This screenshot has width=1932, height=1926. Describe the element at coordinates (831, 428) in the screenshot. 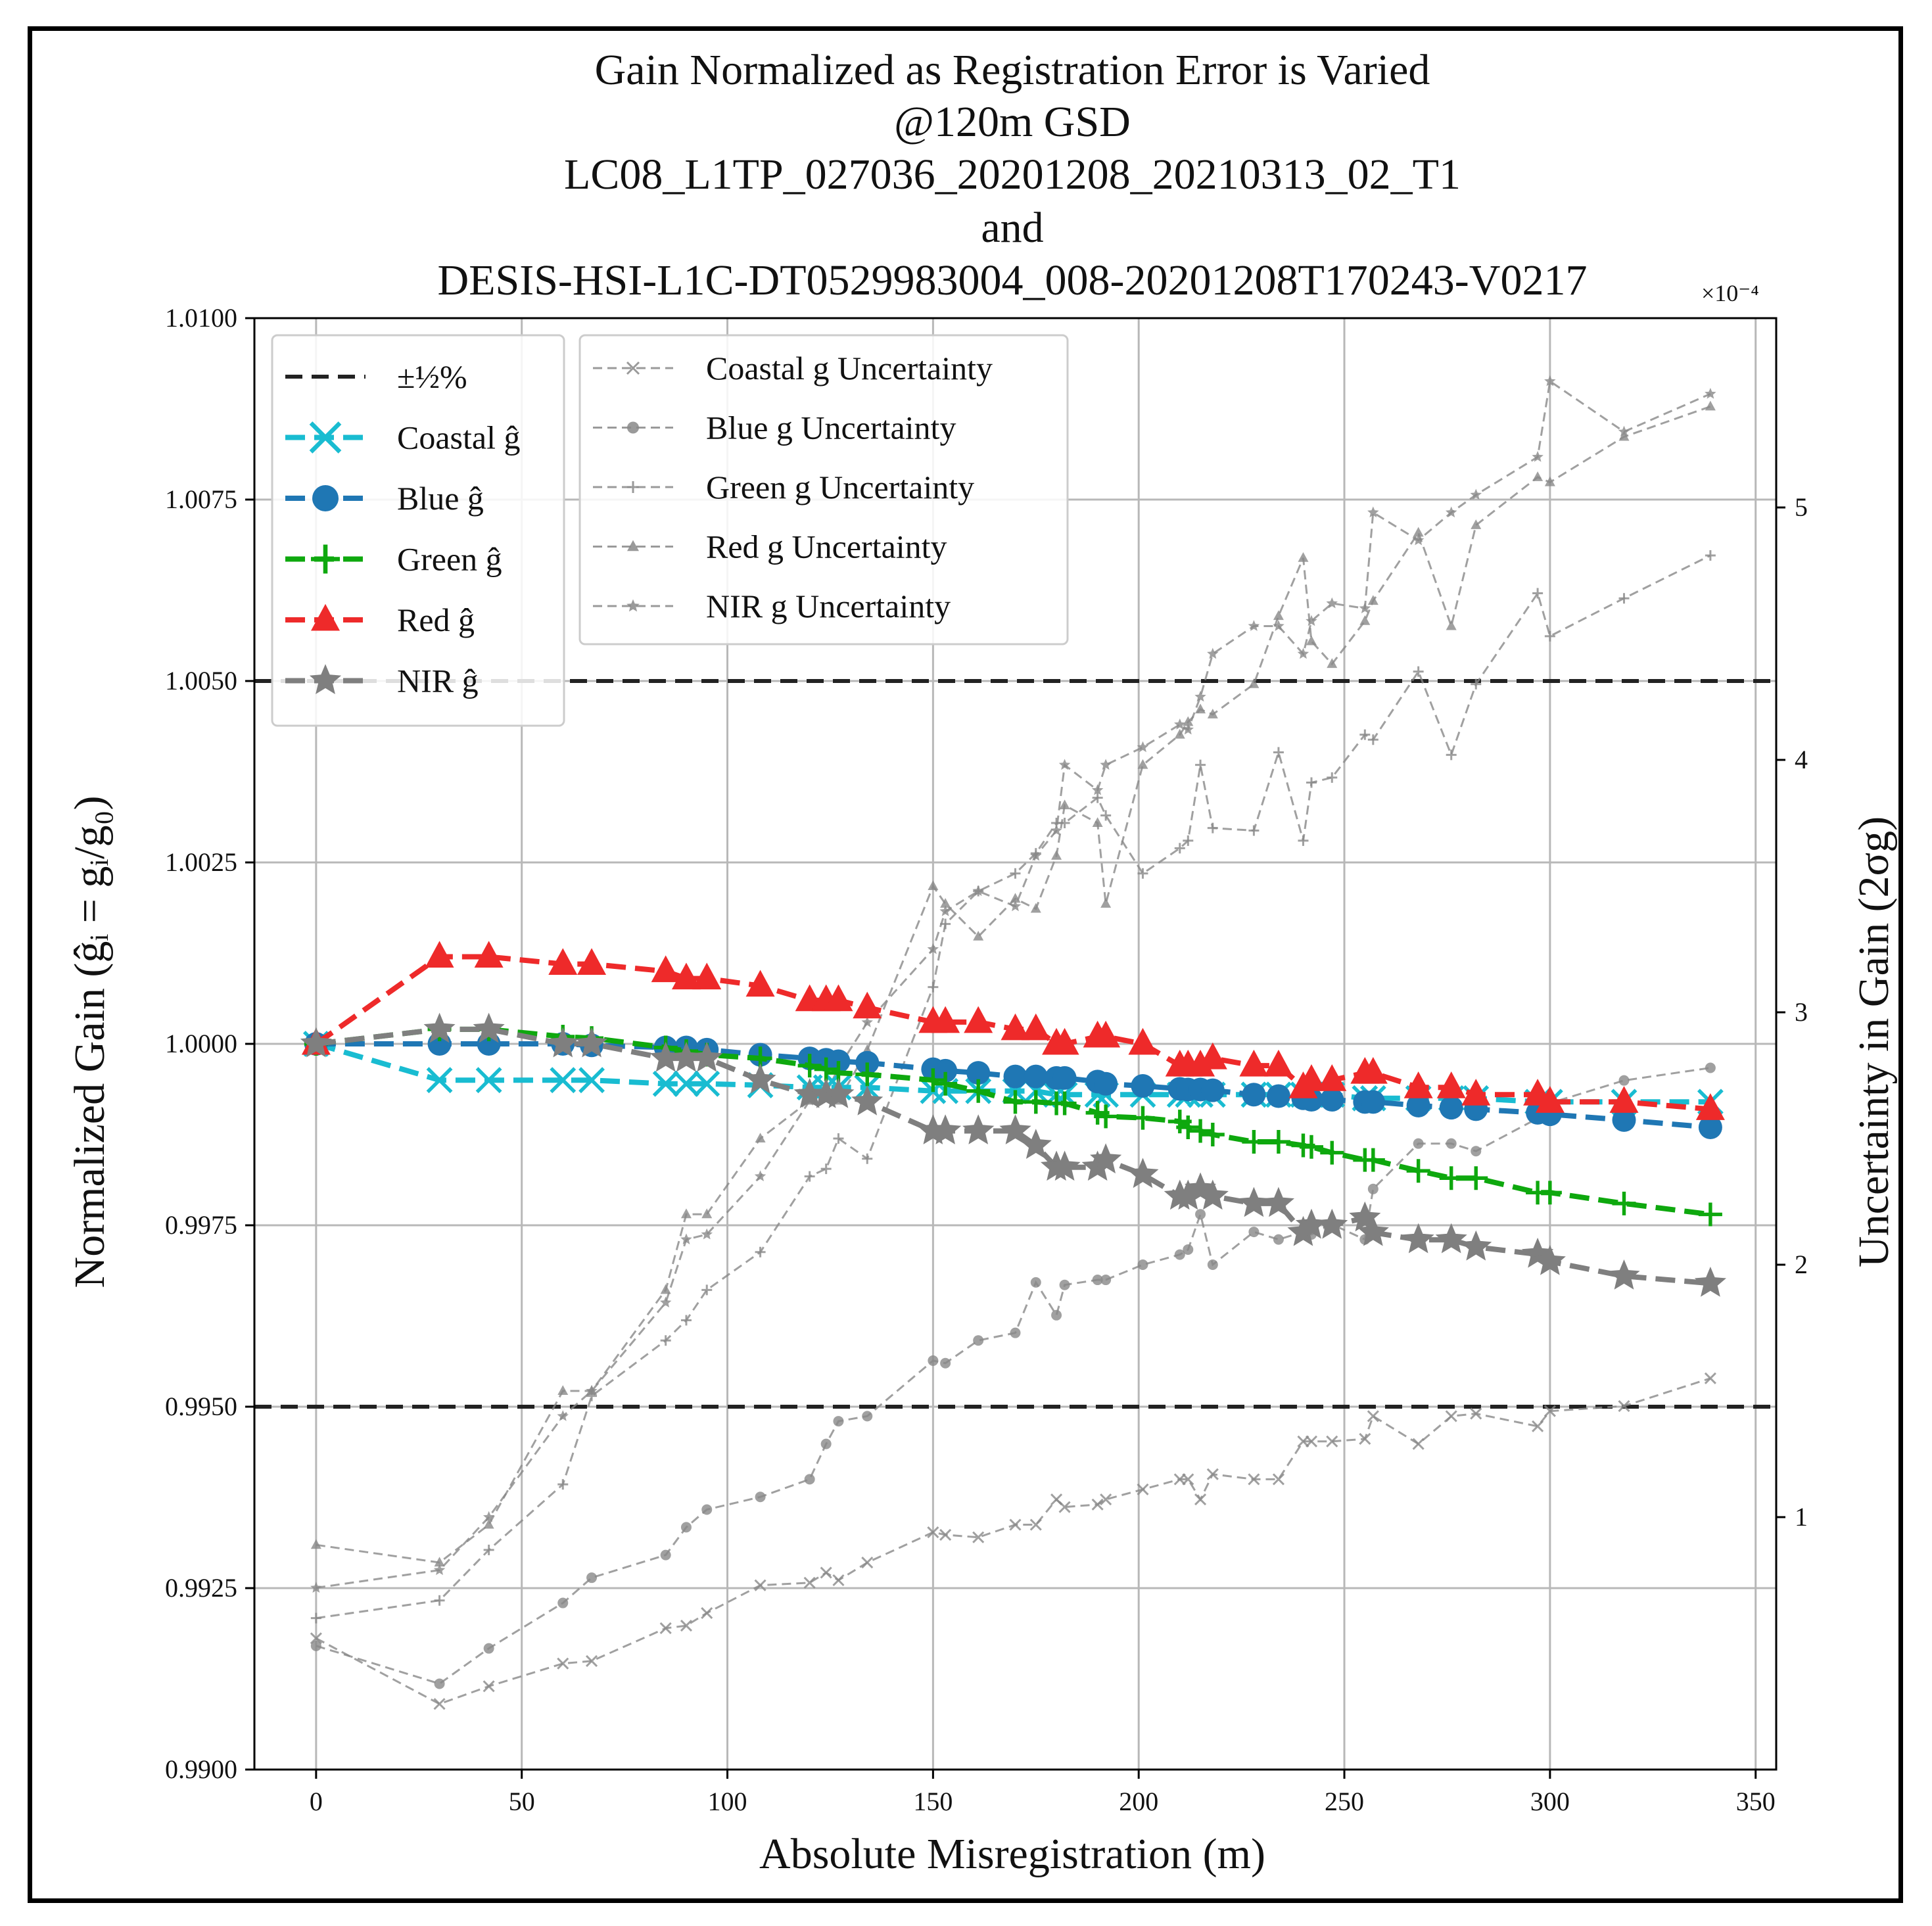

I see `legend-right-label: Blue g Uncertainty` at that location.